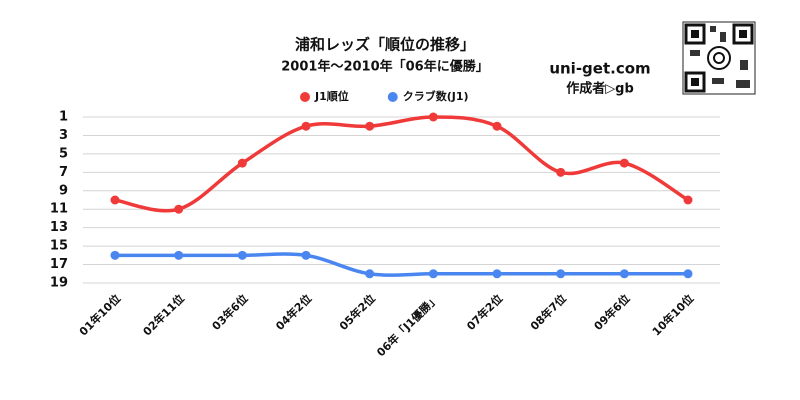 Image resolution: width=800 pixels, height=400 pixels. Describe the element at coordinates (59, 227) in the screenshot. I see `y-tick-label: 13` at that location.